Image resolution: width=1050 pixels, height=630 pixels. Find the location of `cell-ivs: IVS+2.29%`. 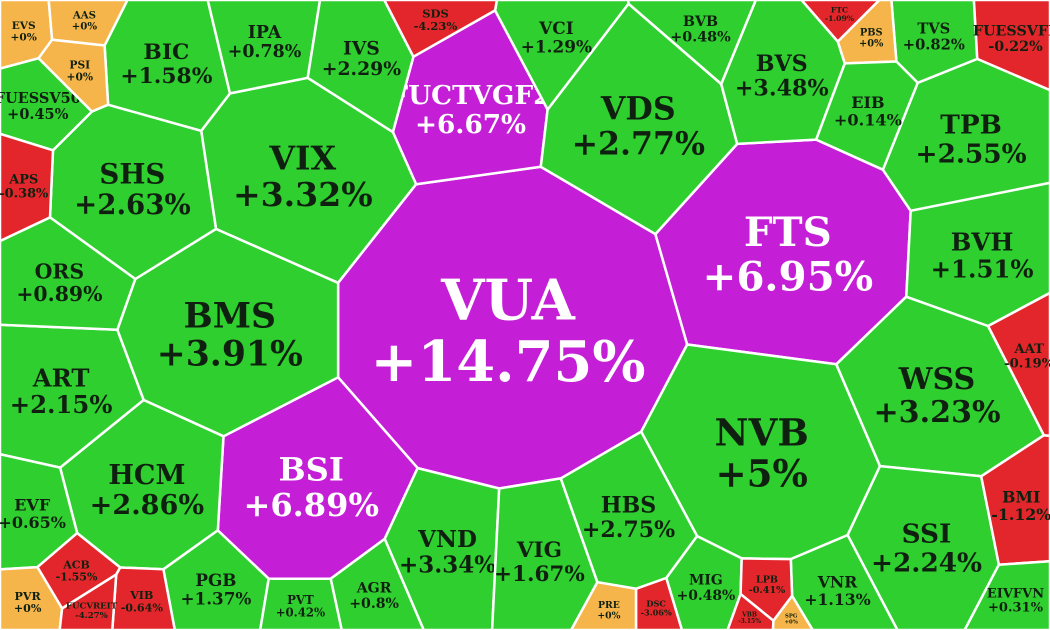

cell-ivs: IVS+2.29% is located at coordinates (360, 67).